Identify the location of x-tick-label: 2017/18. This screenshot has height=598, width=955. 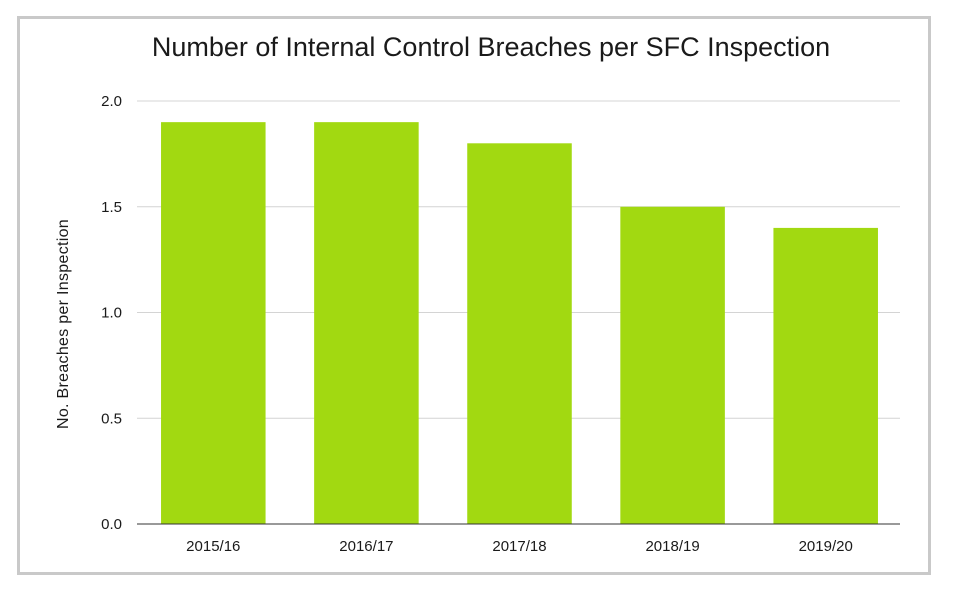
(519, 546).